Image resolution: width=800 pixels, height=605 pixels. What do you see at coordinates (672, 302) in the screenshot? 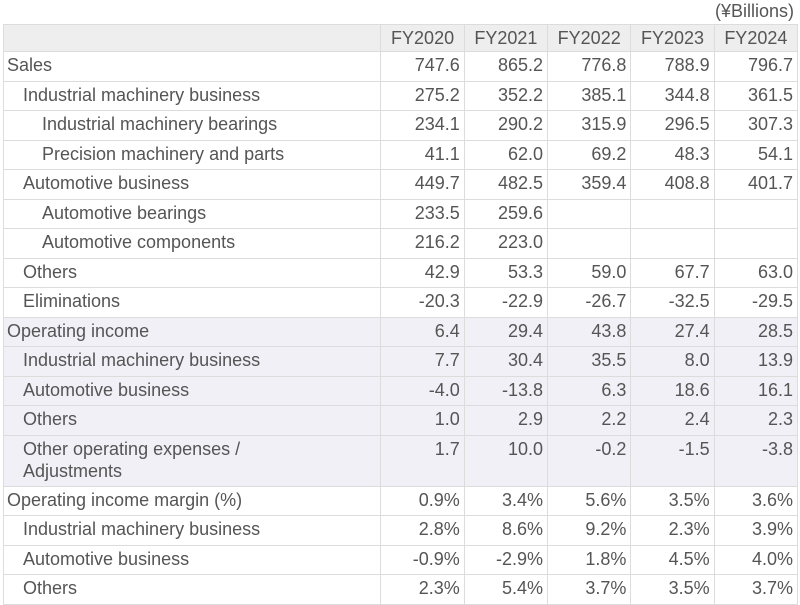
I see `value-cell: -32.5` at bounding box center [672, 302].